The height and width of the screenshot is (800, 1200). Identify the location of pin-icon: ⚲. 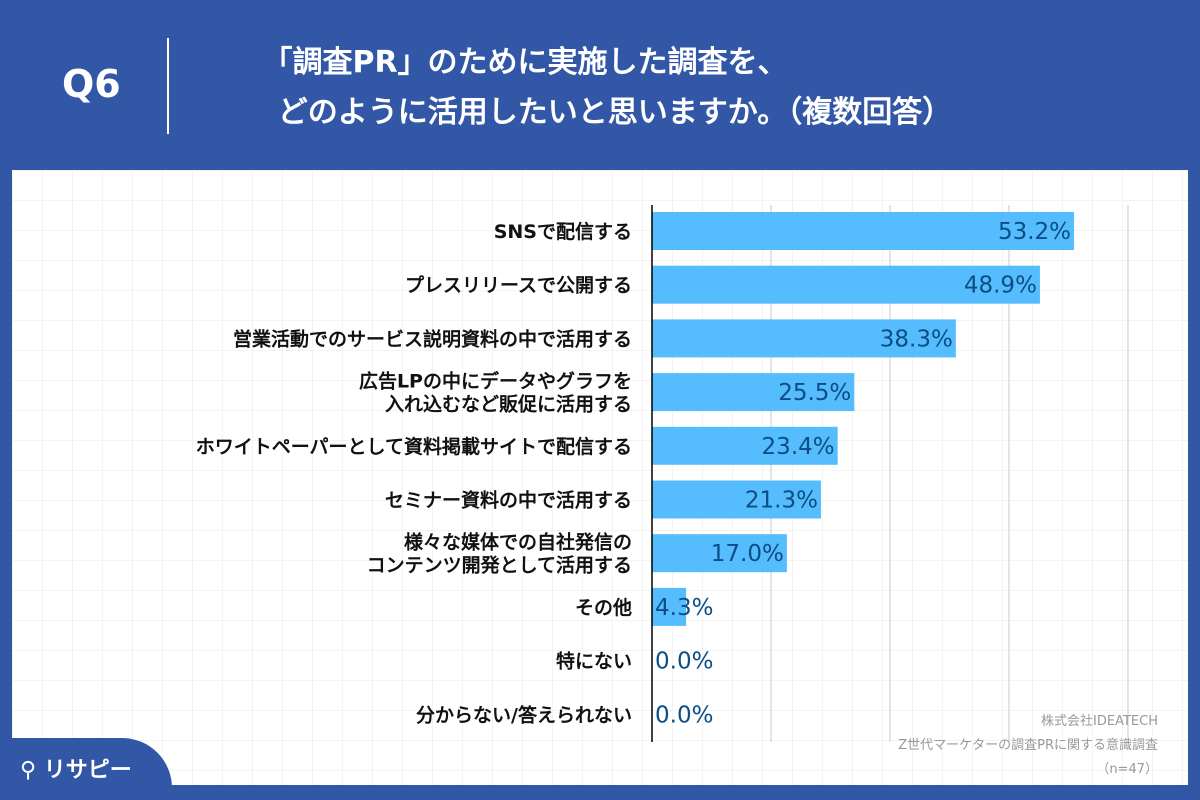
(28, 770).